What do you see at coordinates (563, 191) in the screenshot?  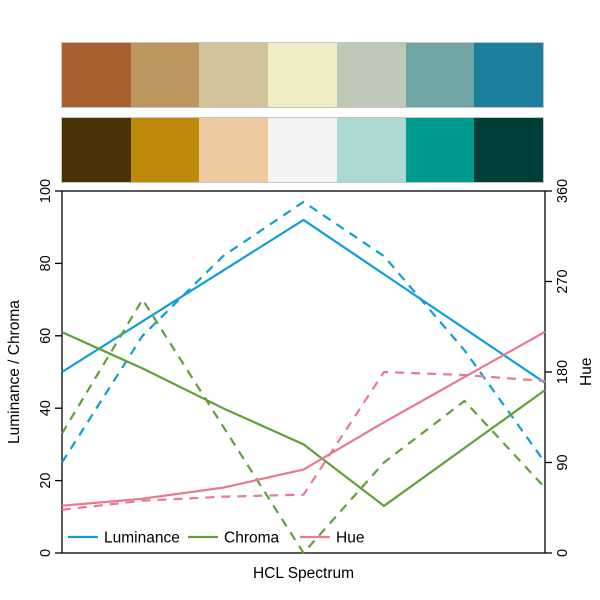 I see `right-tick-label: 360` at bounding box center [563, 191].